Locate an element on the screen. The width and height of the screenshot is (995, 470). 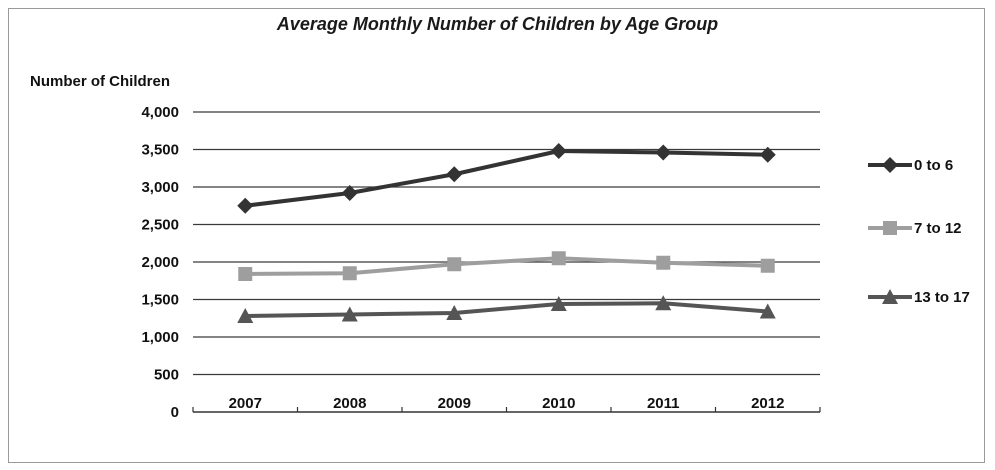
y-tick-label: 2,500 is located at coordinates (160, 225).